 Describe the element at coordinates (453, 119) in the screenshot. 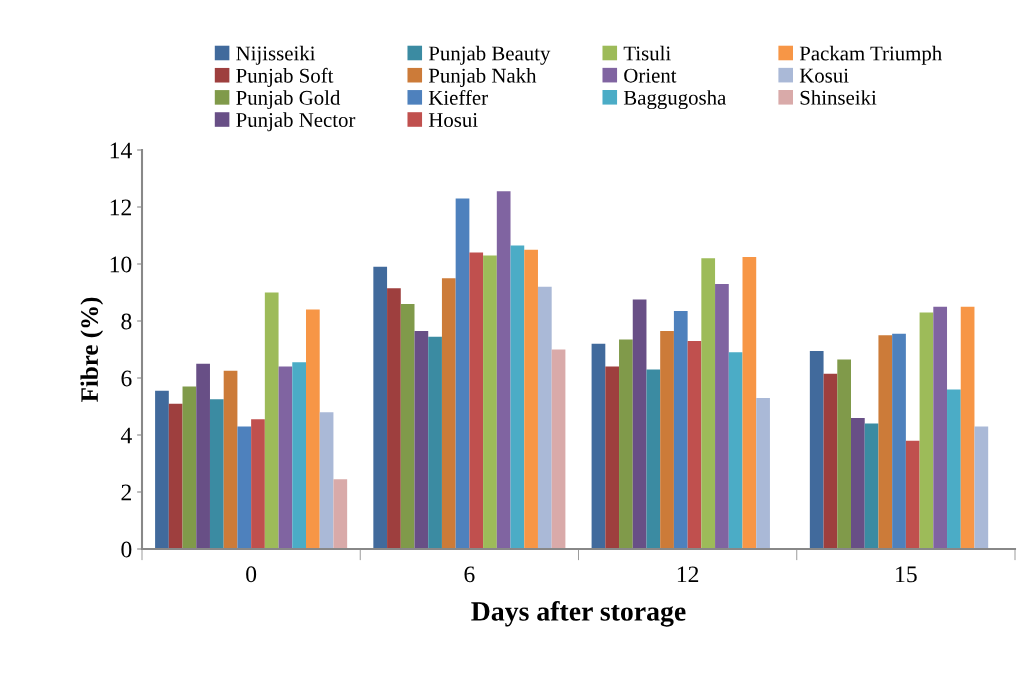

I see `legend-label: Hosui` at that location.